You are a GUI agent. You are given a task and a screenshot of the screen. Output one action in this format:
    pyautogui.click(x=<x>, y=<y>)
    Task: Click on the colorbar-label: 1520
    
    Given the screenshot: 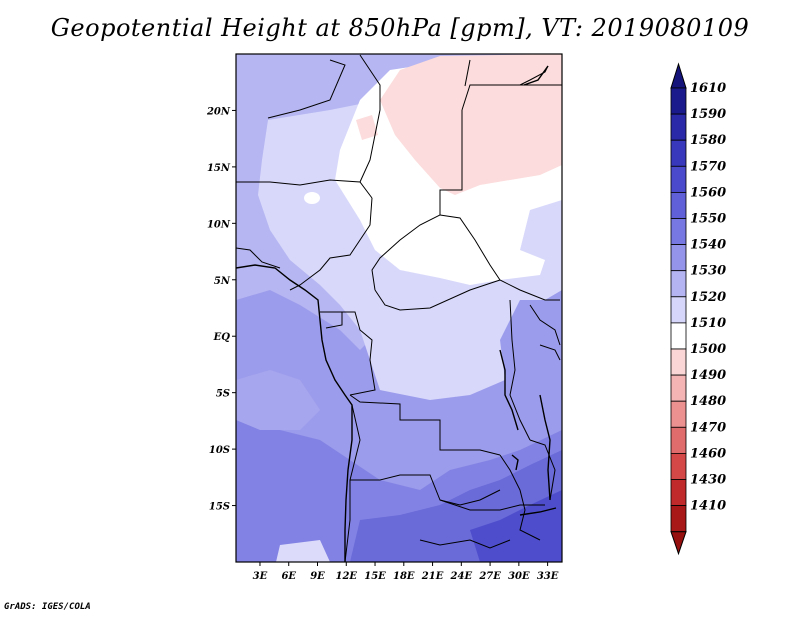 What is the action you would take?
    pyautogui.click(x=708, y=297)
    